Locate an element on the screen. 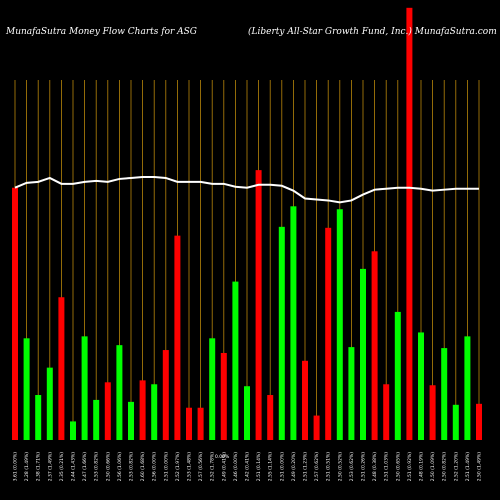  x-tick-label: 2.35 (0.21%) is located at coordinates (62, 467).